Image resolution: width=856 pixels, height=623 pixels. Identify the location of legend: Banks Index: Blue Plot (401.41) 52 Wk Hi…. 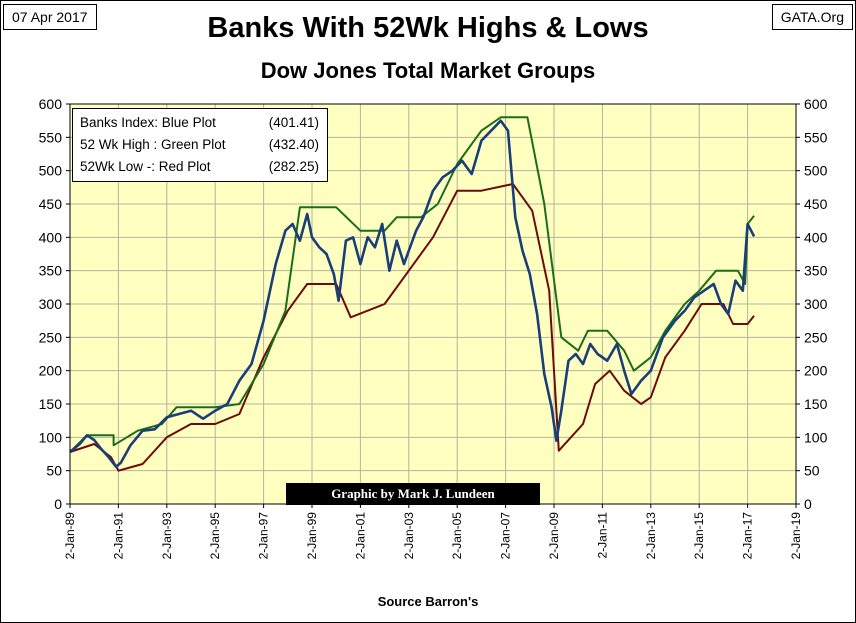
(200, 145).